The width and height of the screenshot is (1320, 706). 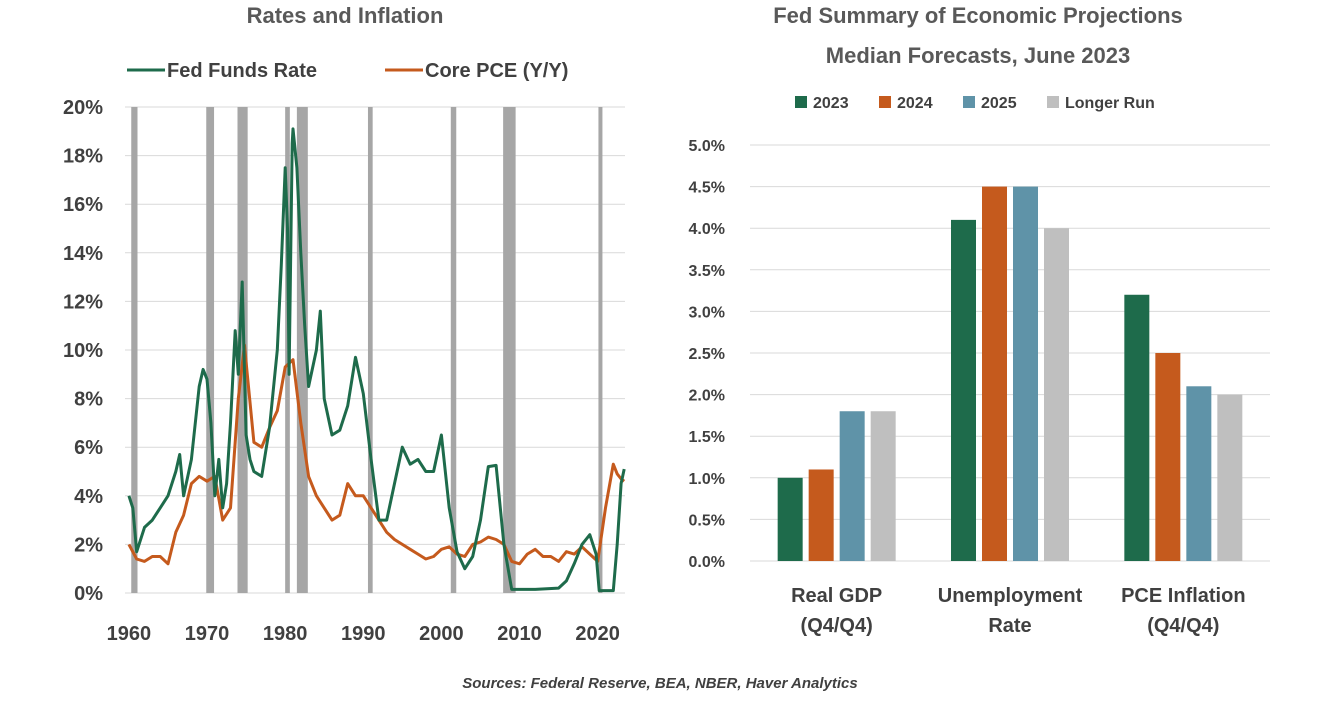 I want to click on x-tick-label: 1960, so click(x=129, y=634).